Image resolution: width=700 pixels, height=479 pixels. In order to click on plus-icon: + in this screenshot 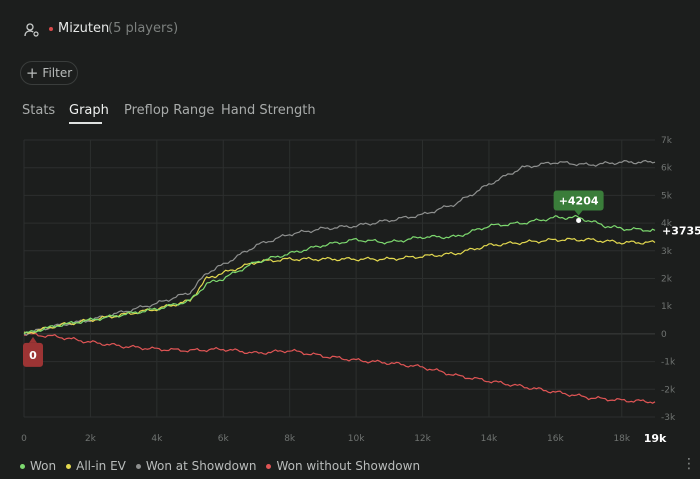, I will do `click(32, 72)`.